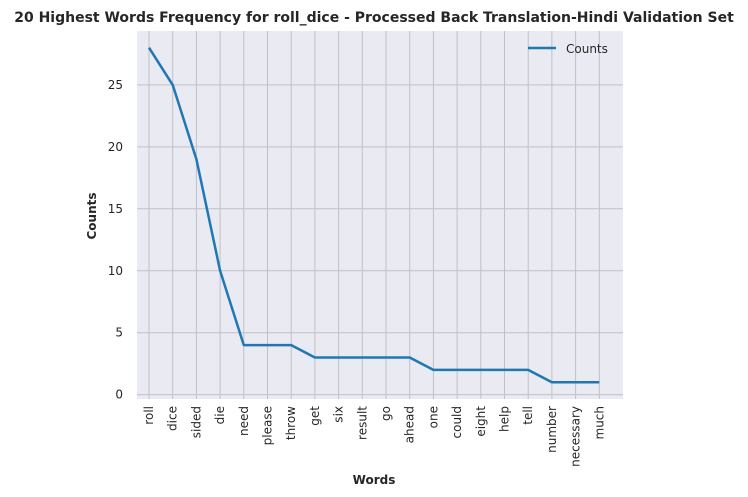  Describe the element at coordinates (173, 418) in the screenshot. I see `x-tick-label: dice` at that location.